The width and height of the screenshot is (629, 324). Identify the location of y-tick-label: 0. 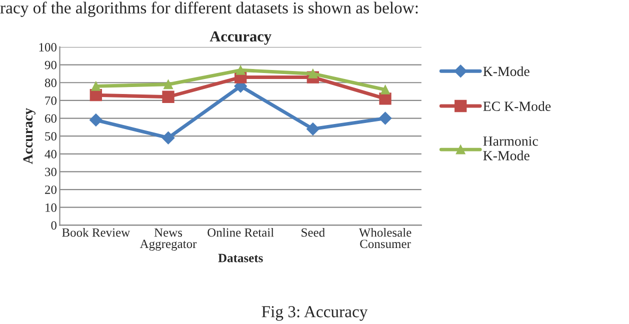
(53, 225).